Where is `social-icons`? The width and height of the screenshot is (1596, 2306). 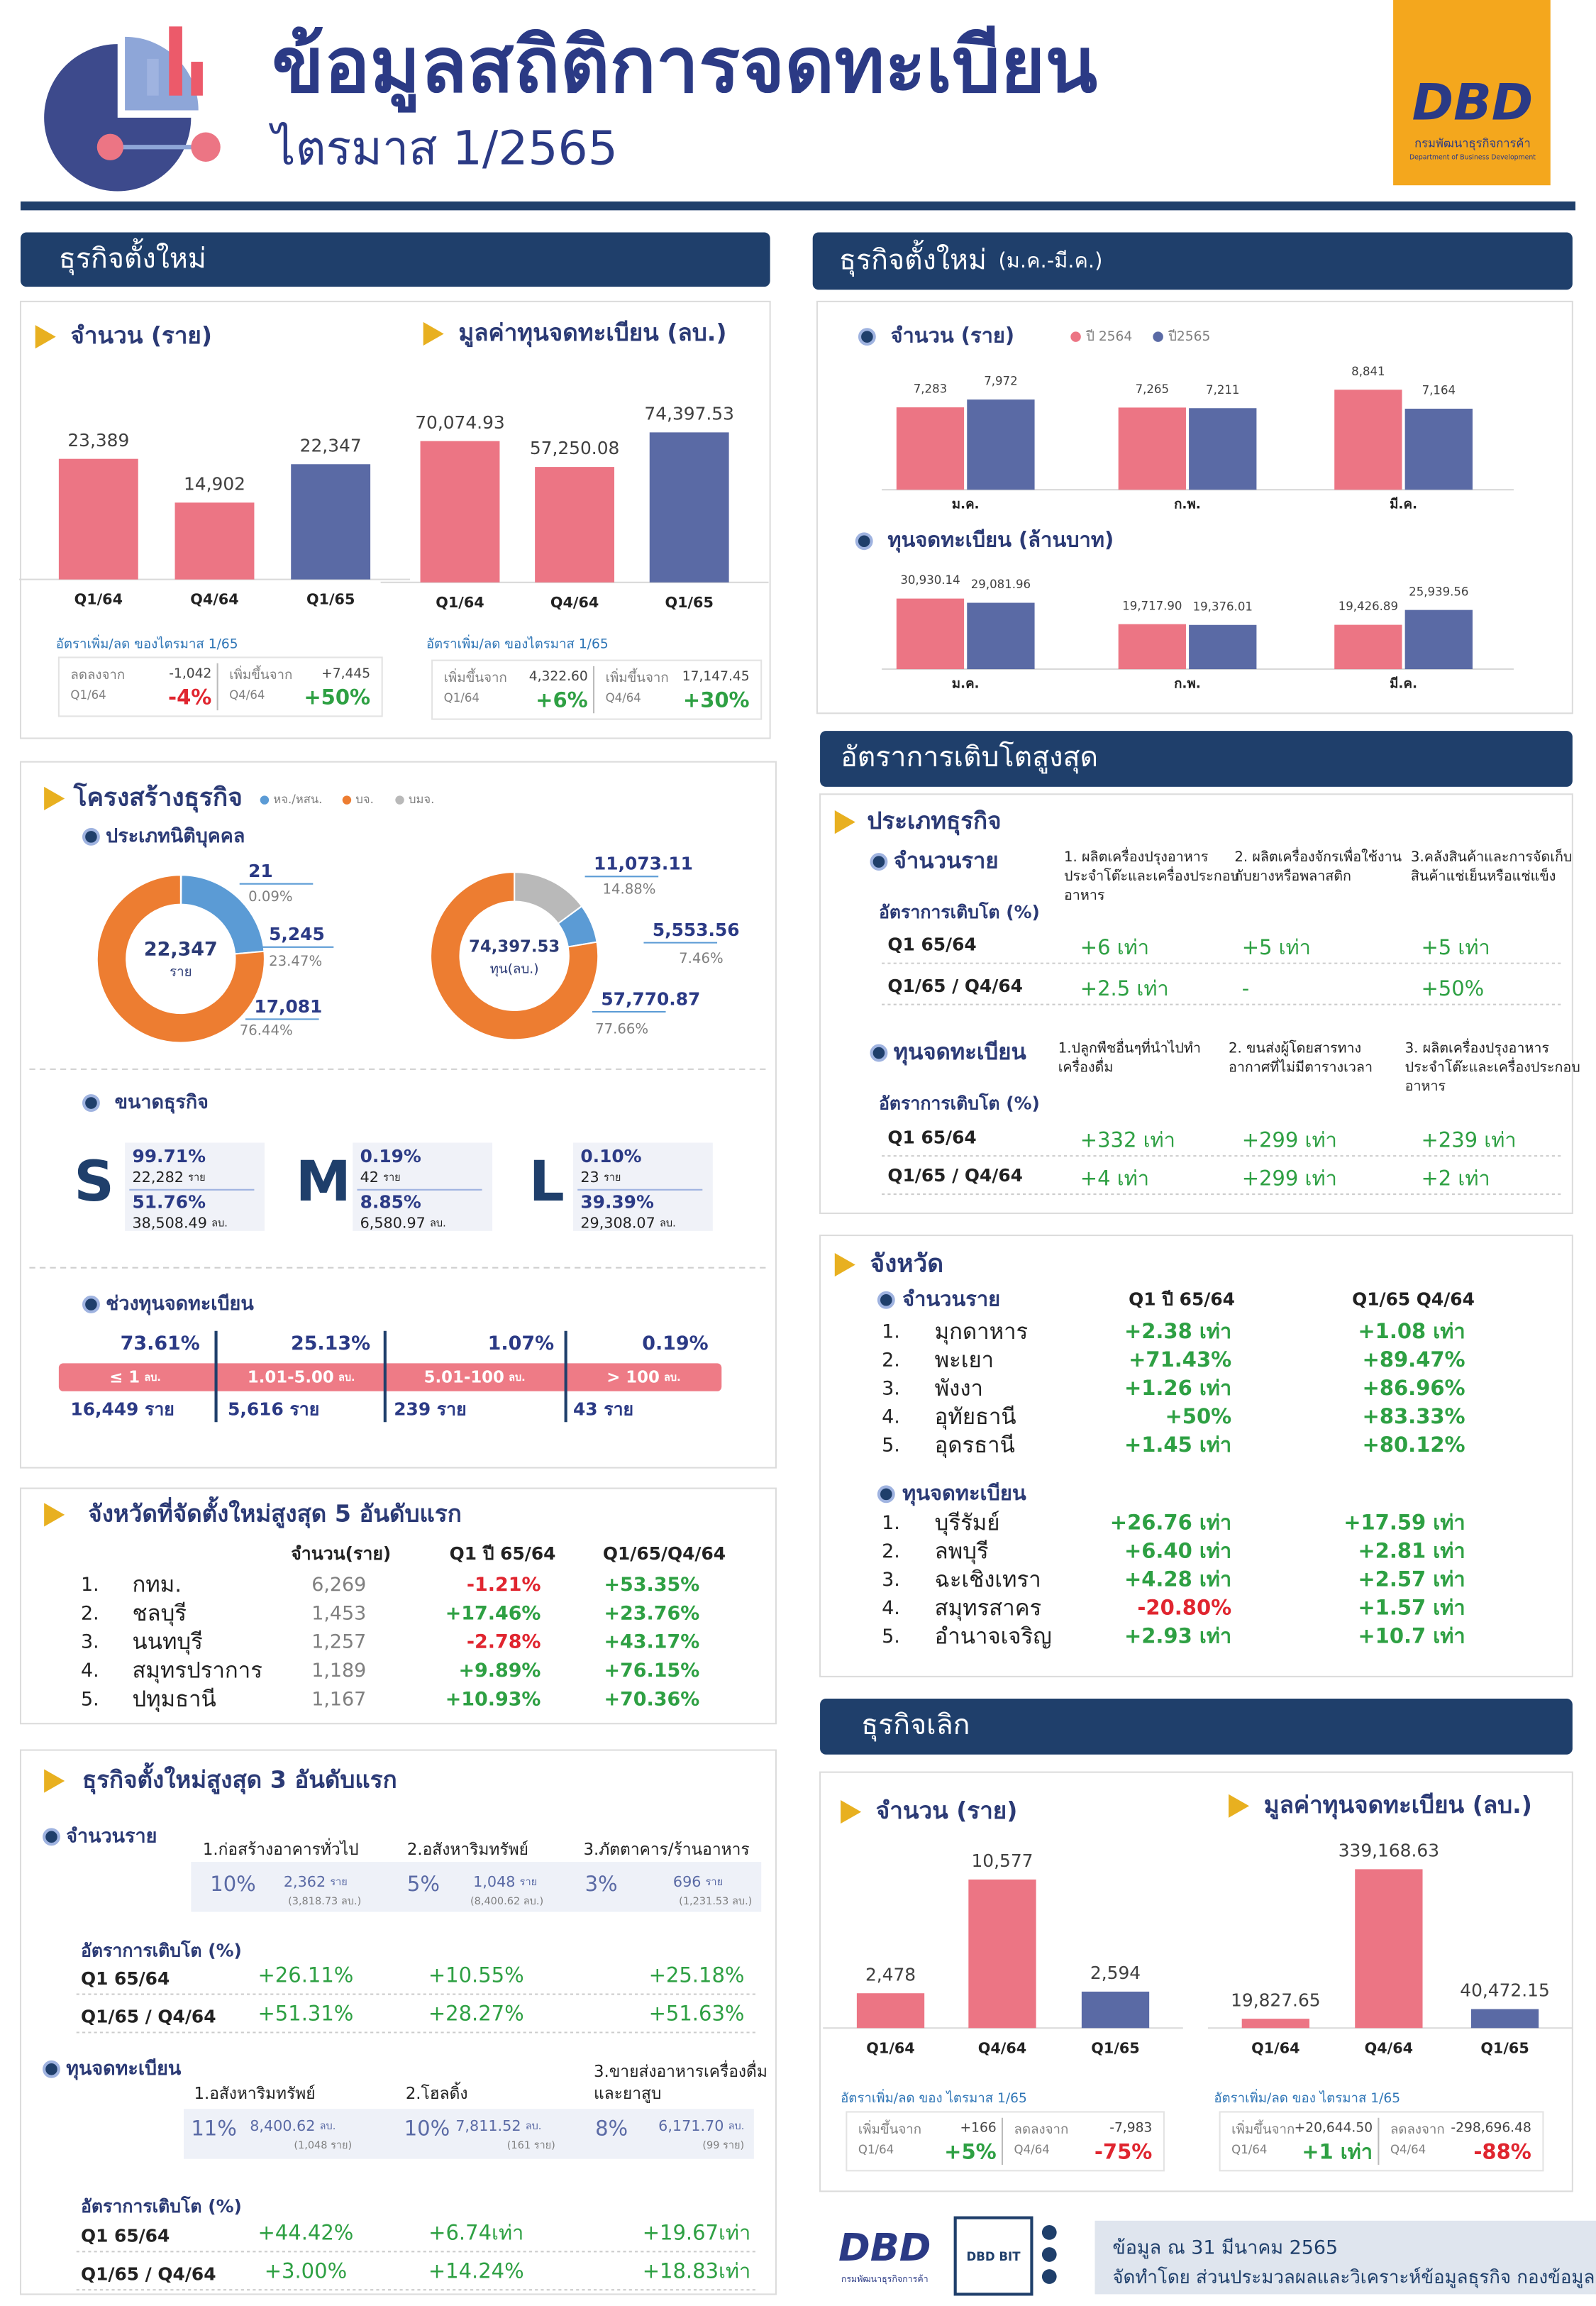
social-icons is located at coordinates (1049, 2254).